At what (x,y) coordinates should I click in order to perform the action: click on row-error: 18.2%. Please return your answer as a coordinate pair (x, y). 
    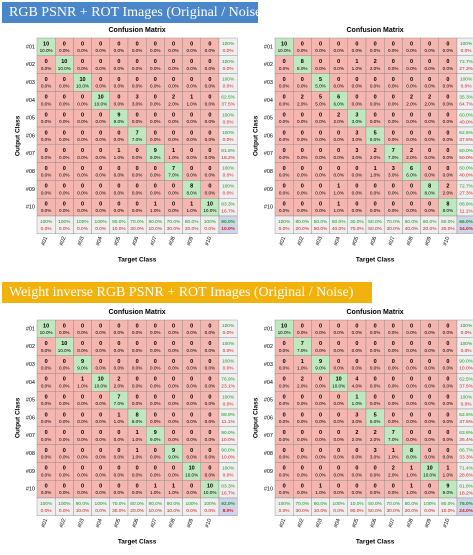
    Looking at the image, I should click on (466, 493).